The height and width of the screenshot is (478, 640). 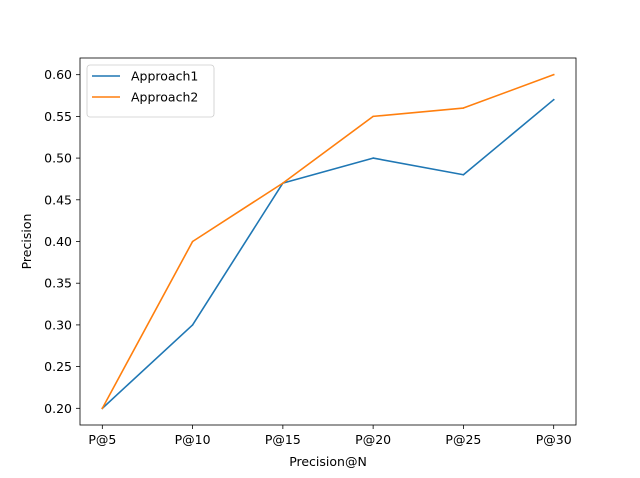 What do you see at coordinates (164, 97) in the screenshot?
I see `legend-label-2: Approach2` at bounding box center [164, 97].